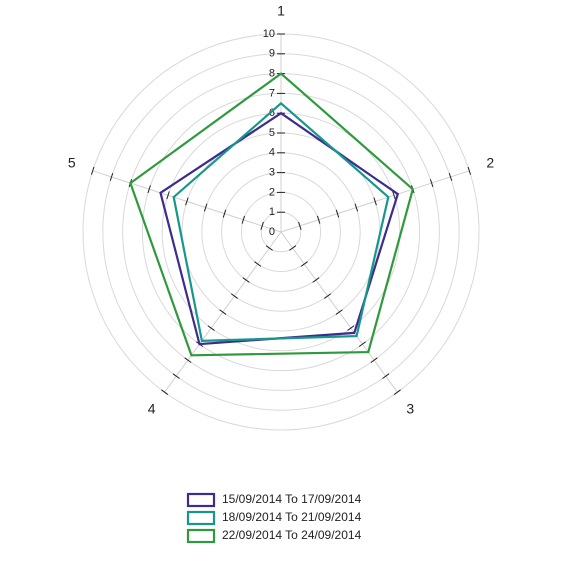 This screenshot has width=562, height=562. What do you see at coordinates (272, 113) in the screenshot?
I see `r-tick-label: 6` at bounding box center [272, 113].